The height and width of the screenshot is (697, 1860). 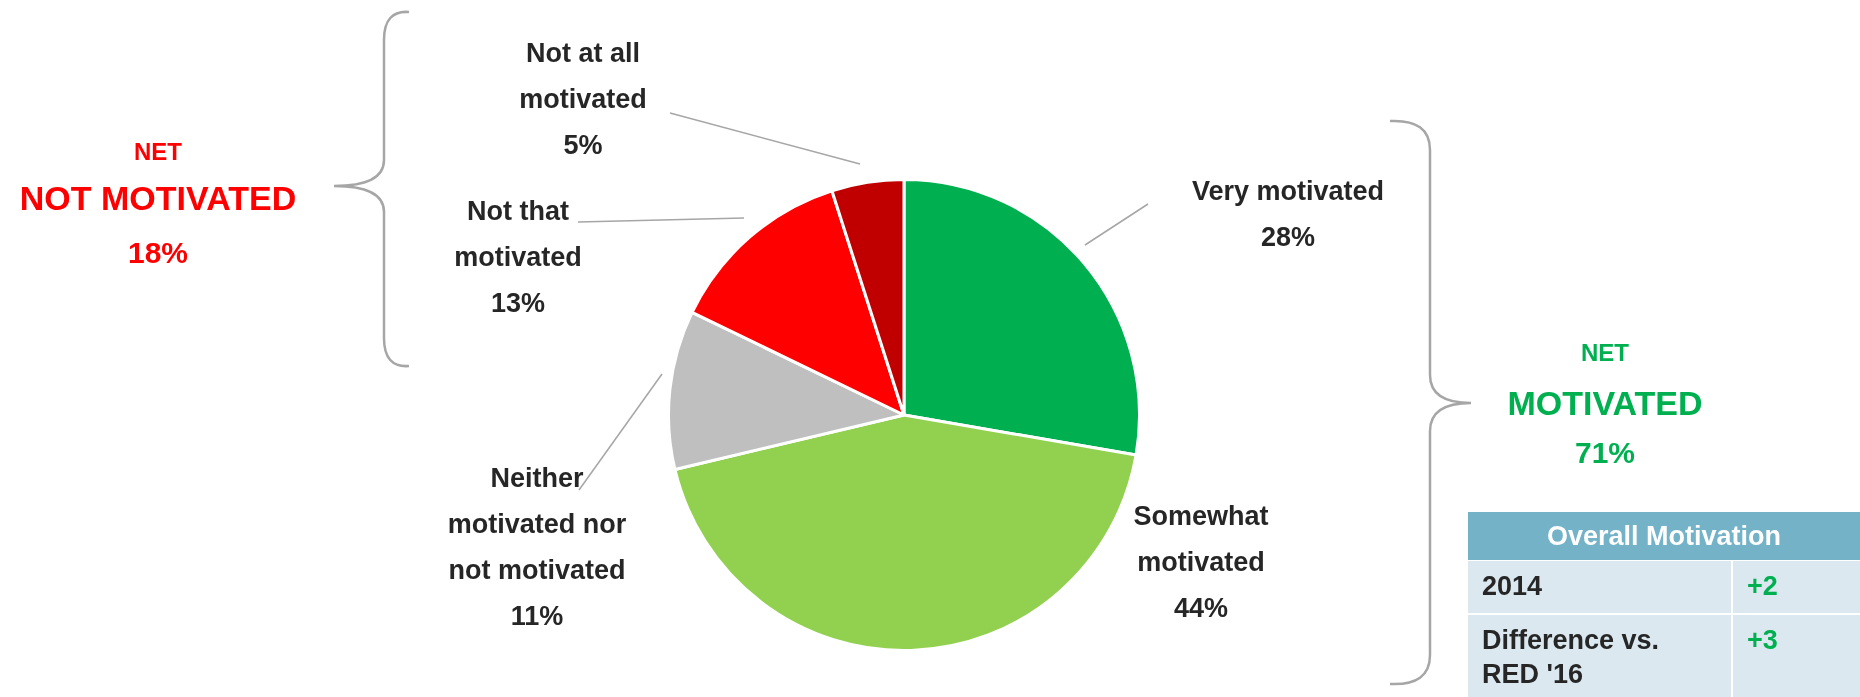 I want to click on text: 71%, so click(x=1605, y=453).